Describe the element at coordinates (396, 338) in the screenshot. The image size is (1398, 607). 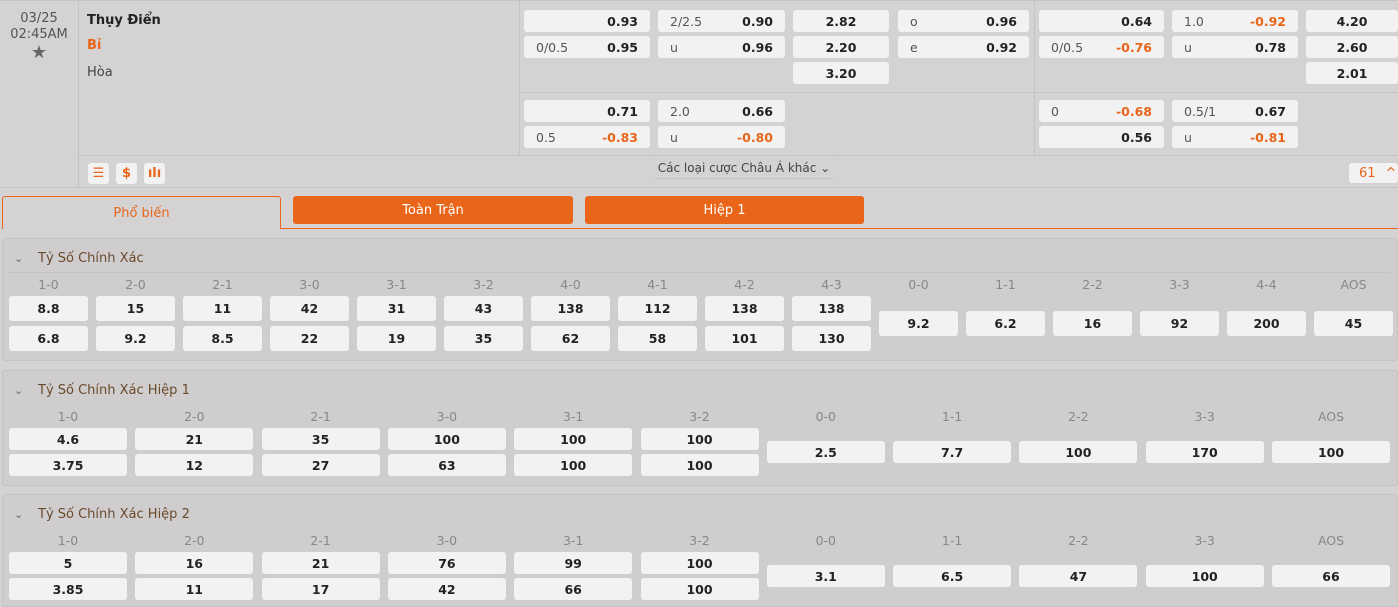
I see `score-odds-button: 19` at that location.